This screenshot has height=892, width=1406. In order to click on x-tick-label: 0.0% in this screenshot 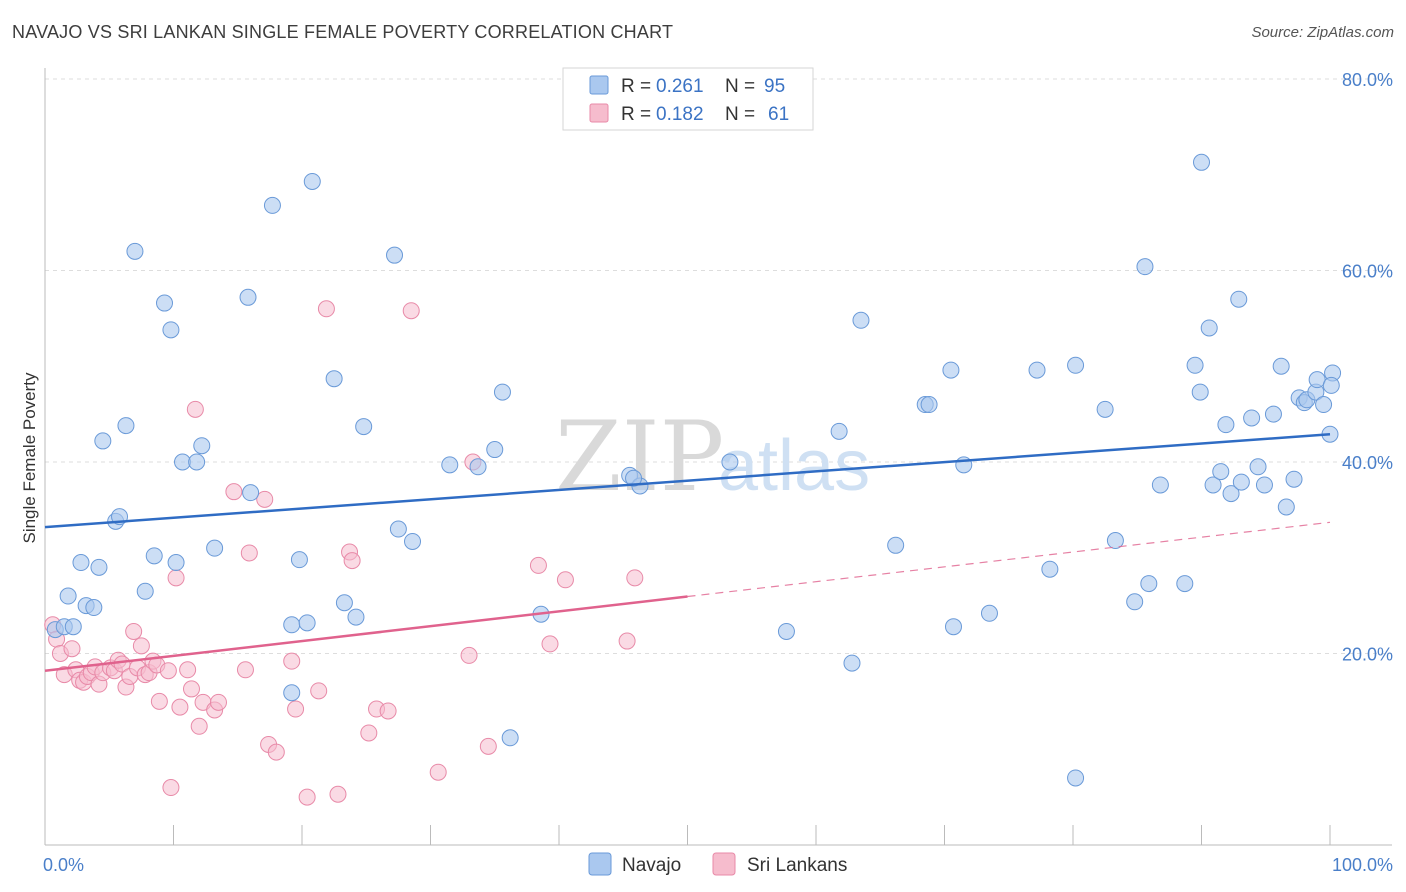, I will do `click(63, 865)`.